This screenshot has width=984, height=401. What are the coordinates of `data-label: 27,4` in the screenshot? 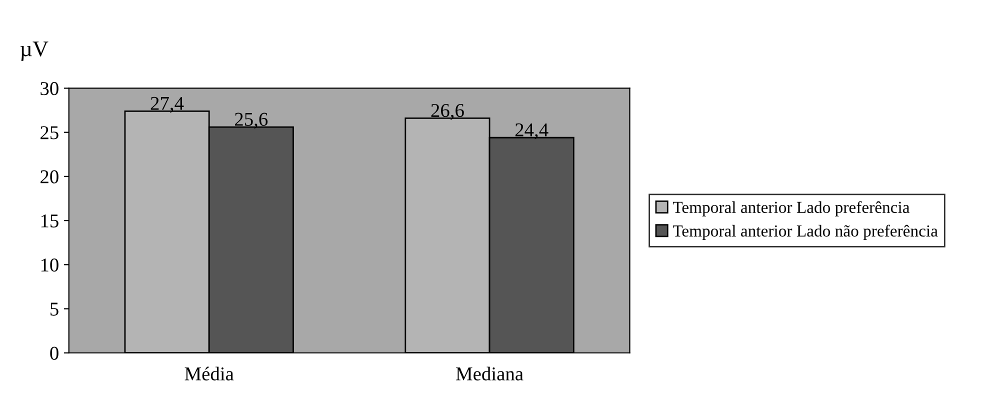 It's located at (167, 104).